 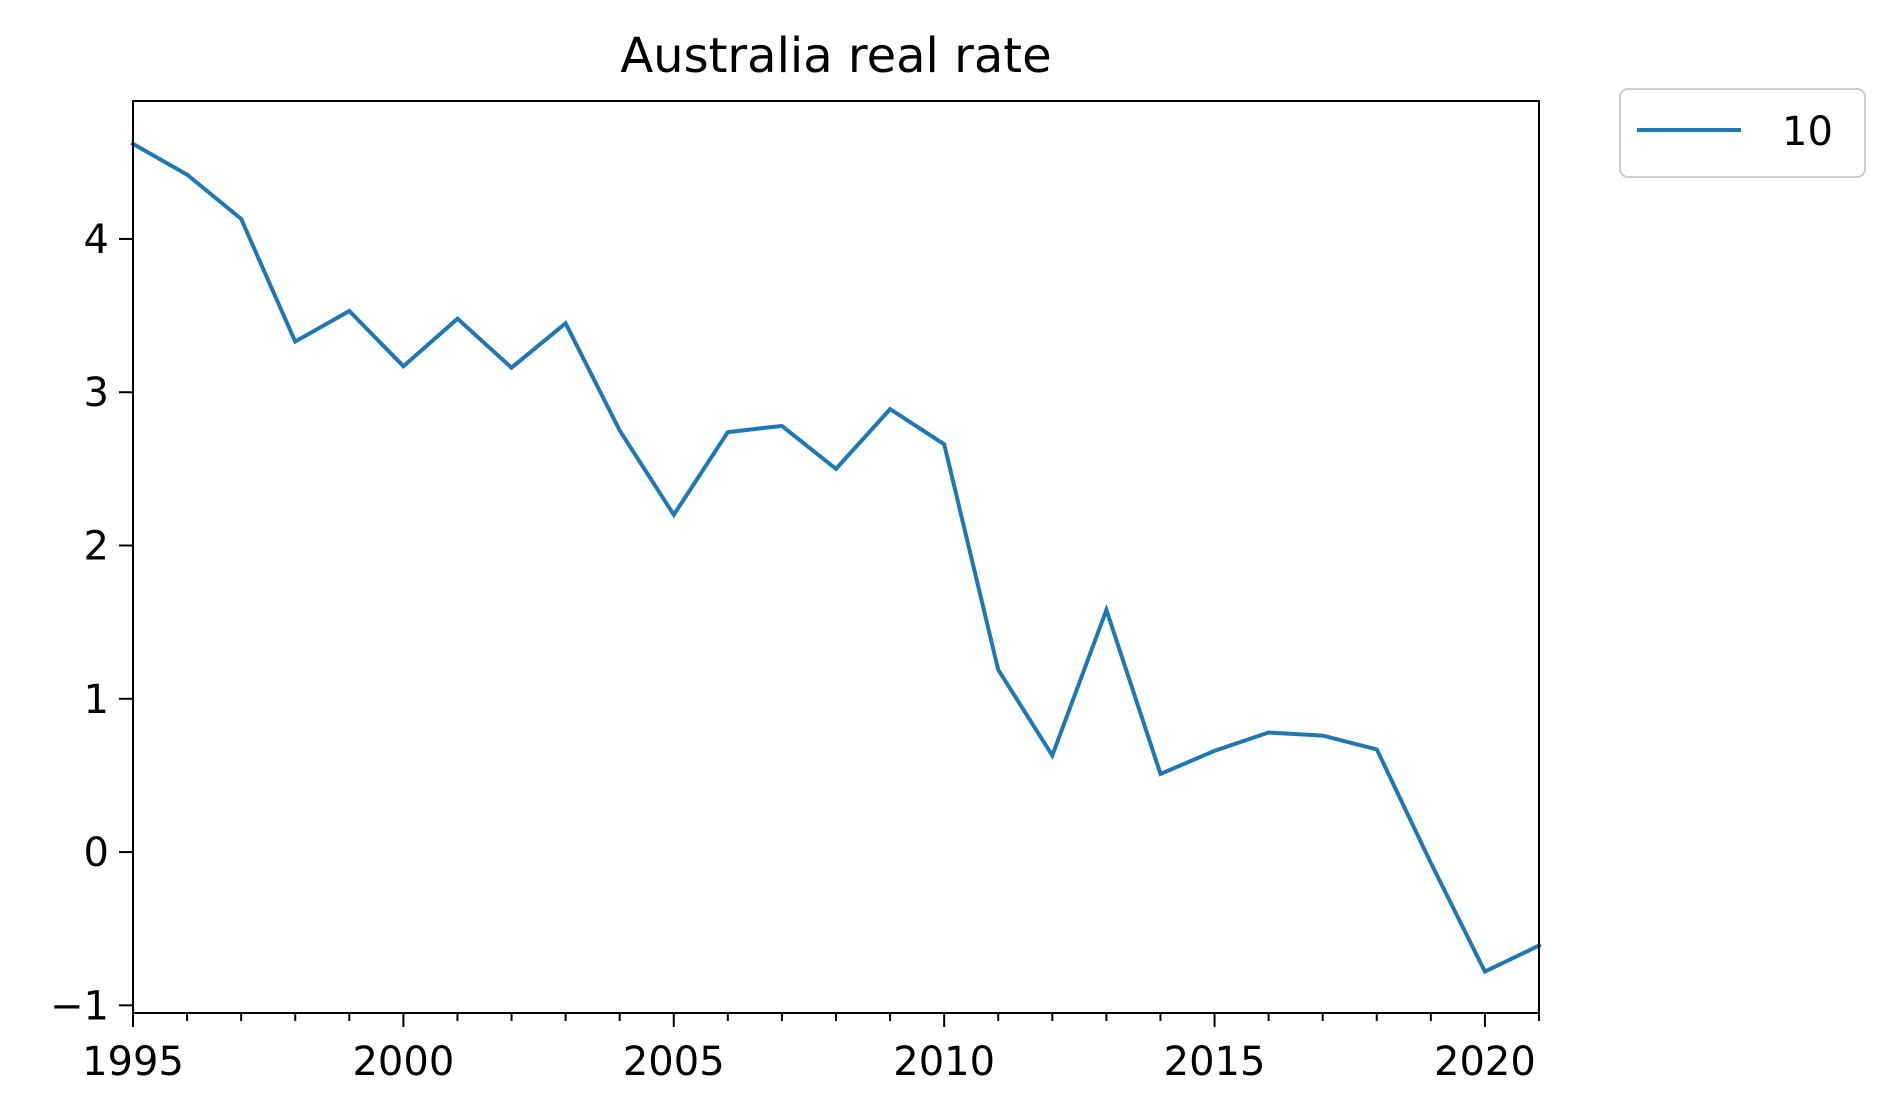 I want to click on legend-frame, so click(x=1742, y=133).